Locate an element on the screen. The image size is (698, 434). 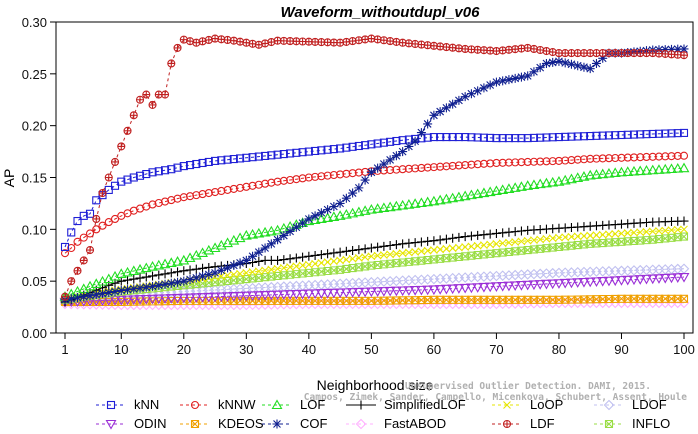
legend-item-knnw: kNNW is located at coordinates (218, 404).